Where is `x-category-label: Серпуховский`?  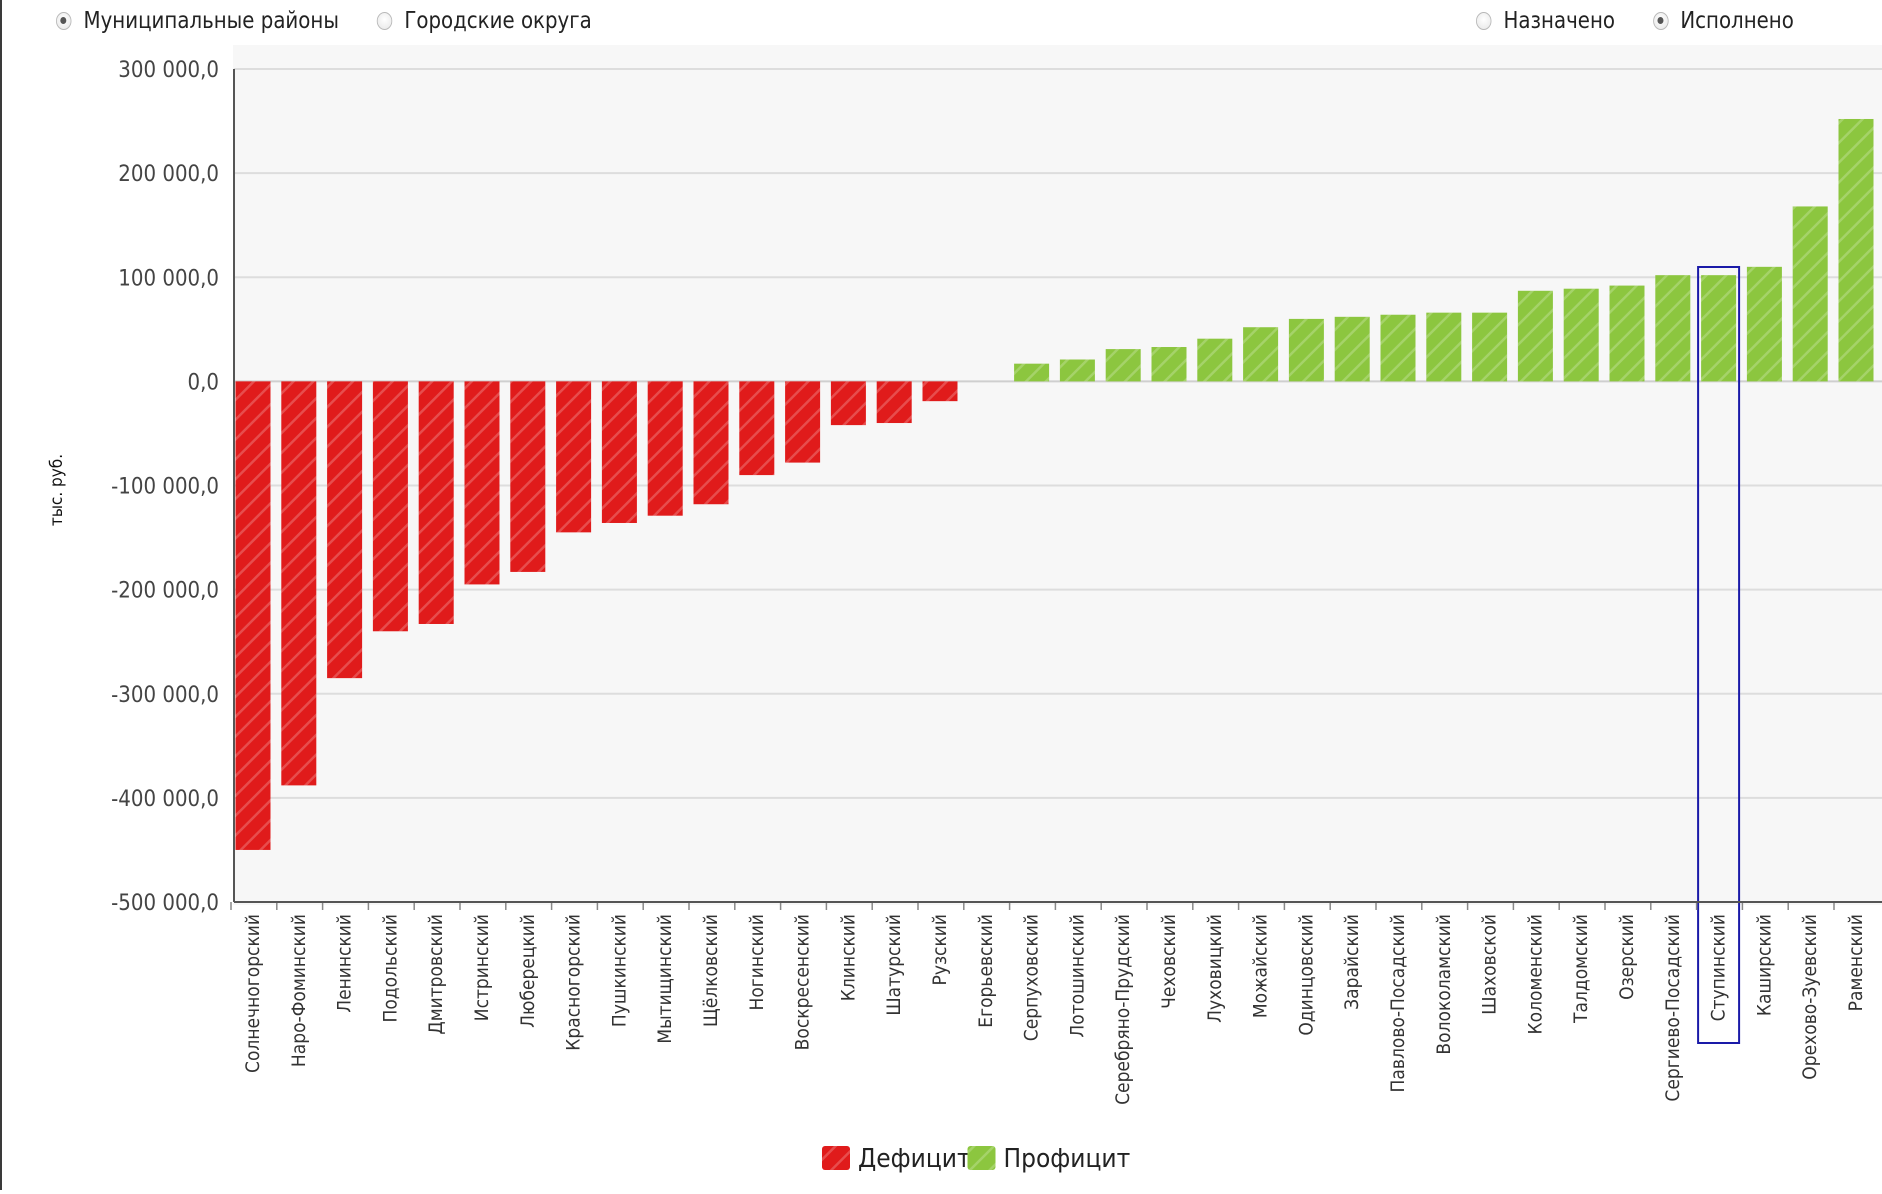
x-category-label: Серпуховский is located at coordinates (1032, 977).